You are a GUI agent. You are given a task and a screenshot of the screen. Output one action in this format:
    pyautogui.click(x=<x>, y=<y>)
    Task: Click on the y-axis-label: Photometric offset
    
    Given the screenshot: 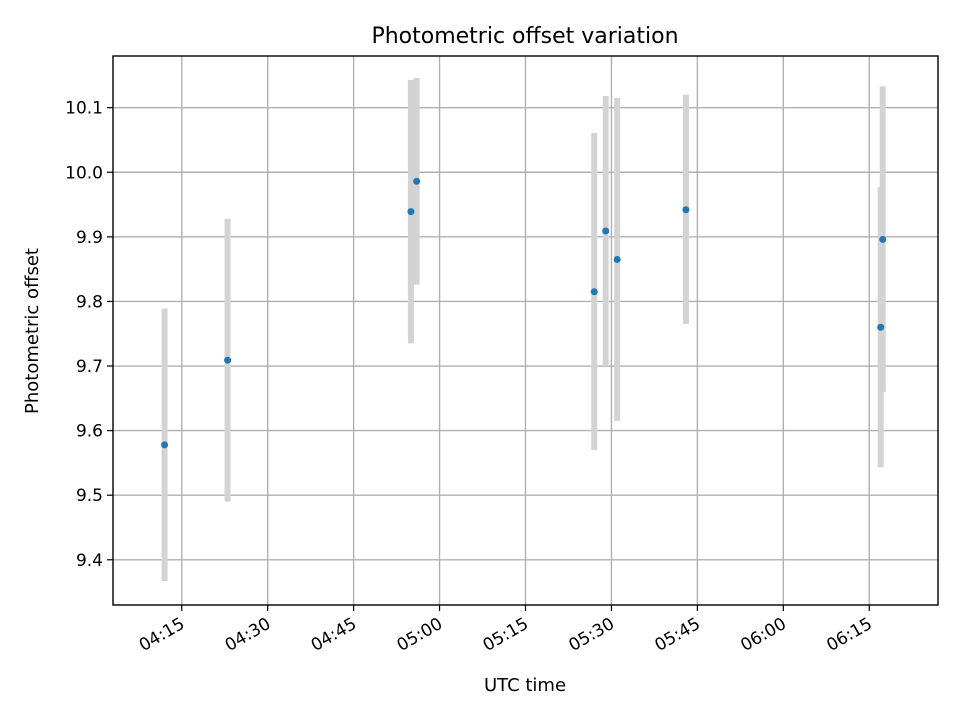 What is the action you would take?
    pyautogui.click(x=32, y=331)
    